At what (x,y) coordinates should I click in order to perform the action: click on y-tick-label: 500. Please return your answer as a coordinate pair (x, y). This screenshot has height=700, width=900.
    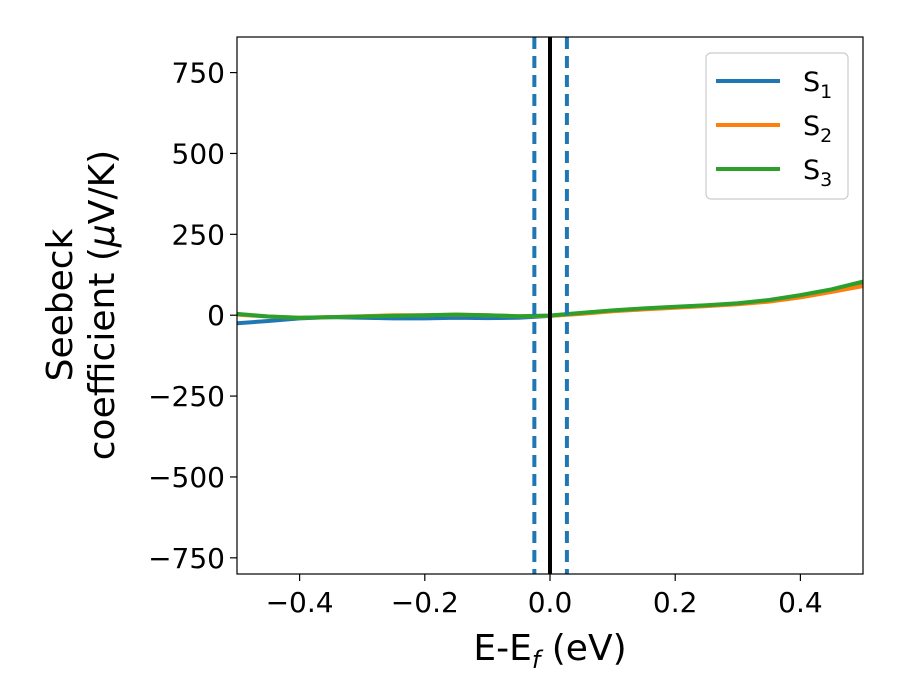
    Looking at the image, I should click on (198, 153).